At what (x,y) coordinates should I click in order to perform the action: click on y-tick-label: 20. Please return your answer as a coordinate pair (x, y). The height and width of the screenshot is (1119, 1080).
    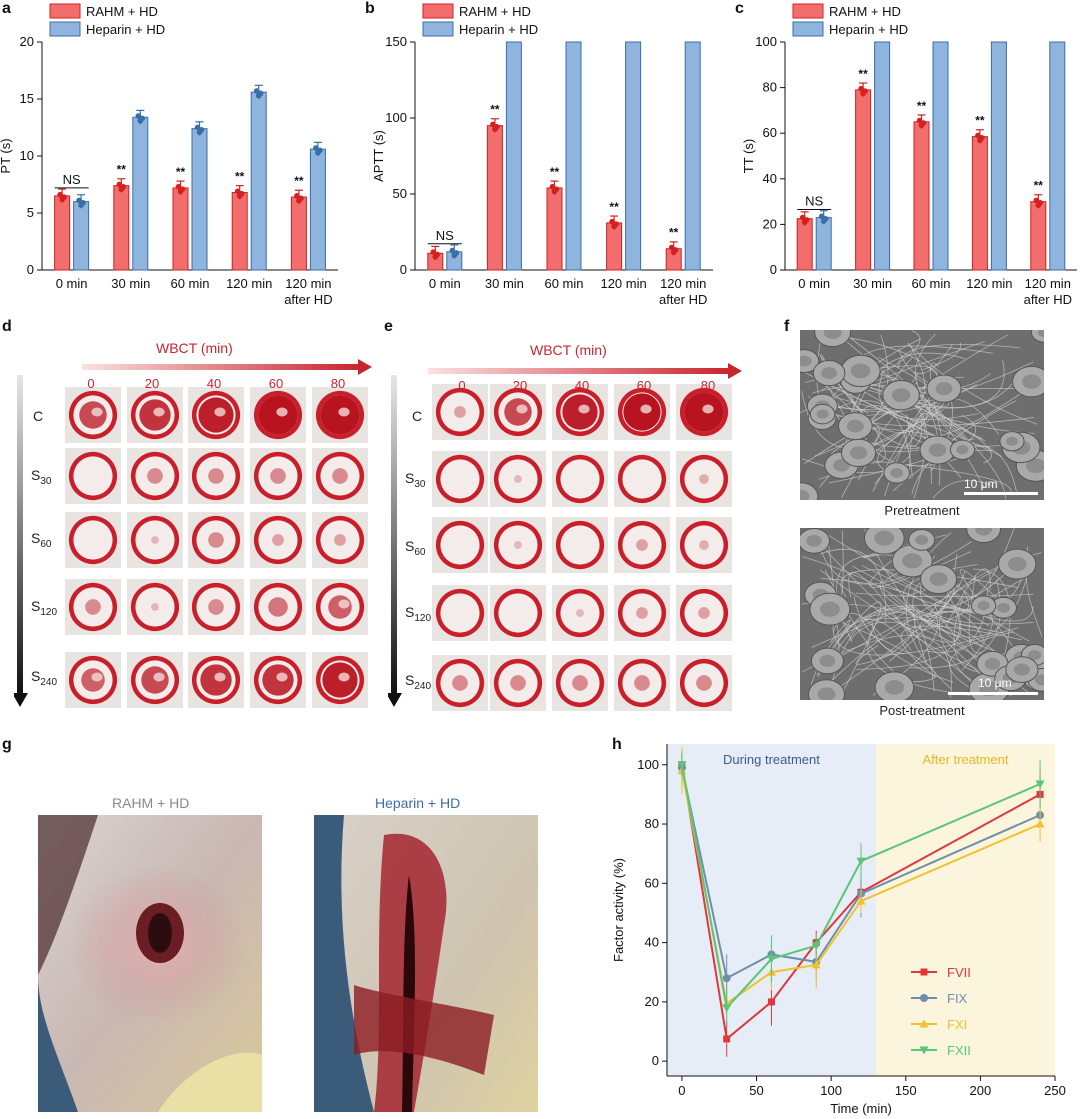
    Looking at the image, I should click on (770, 223).